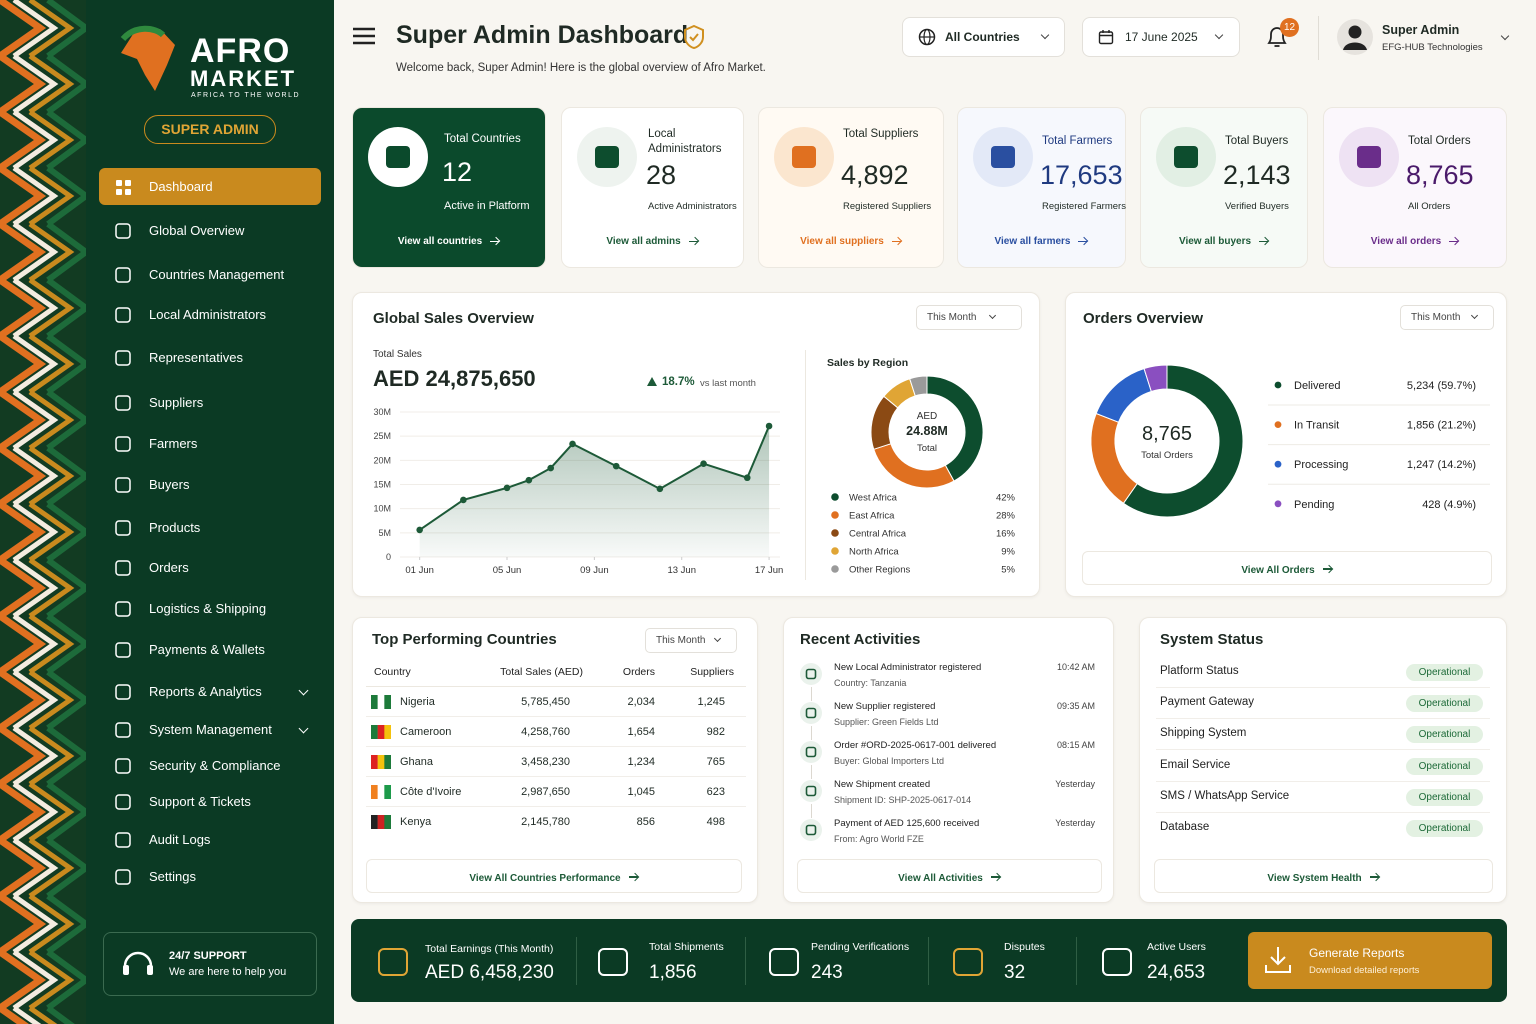 The height and width of the screenshot is (1024, 1536). I want to click on nav-label: Suppliers, so click(176, 402).